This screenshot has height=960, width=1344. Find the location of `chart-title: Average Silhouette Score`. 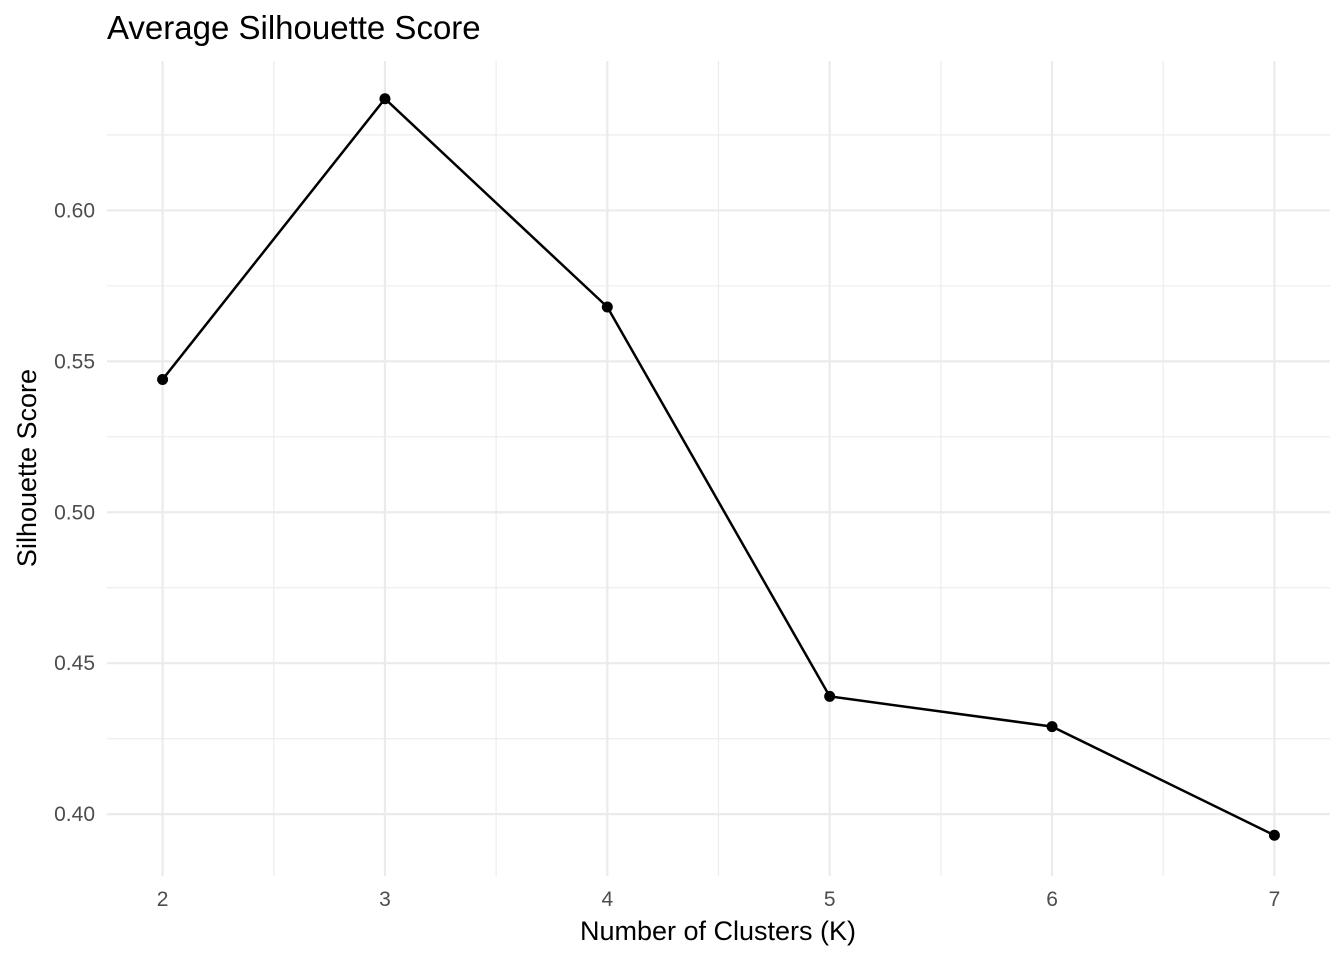

chart-title: Average Silhouette Score is located at coordinates (294, 27).